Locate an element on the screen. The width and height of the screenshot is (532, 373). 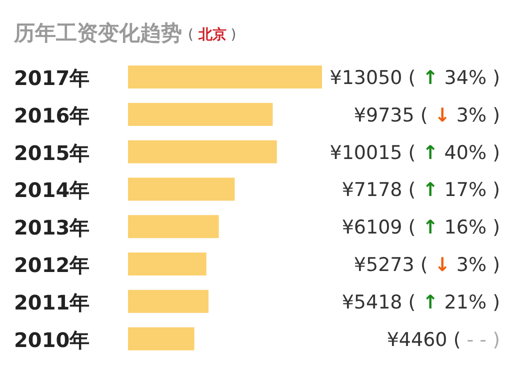
data-label: ¥5273 ( ↓ 3% ) is located at coordinates (427, 265).